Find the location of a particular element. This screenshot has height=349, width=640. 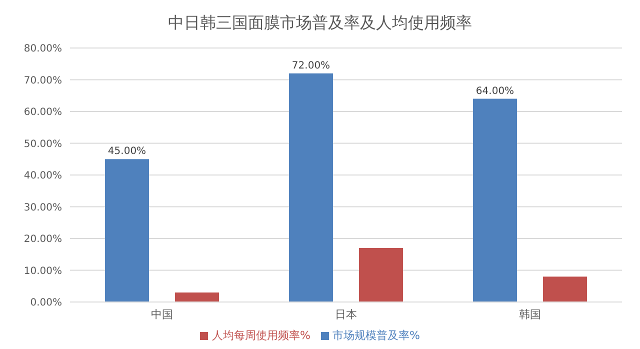

y-tick-label: 10.00% is located at coordinates (43, 271).